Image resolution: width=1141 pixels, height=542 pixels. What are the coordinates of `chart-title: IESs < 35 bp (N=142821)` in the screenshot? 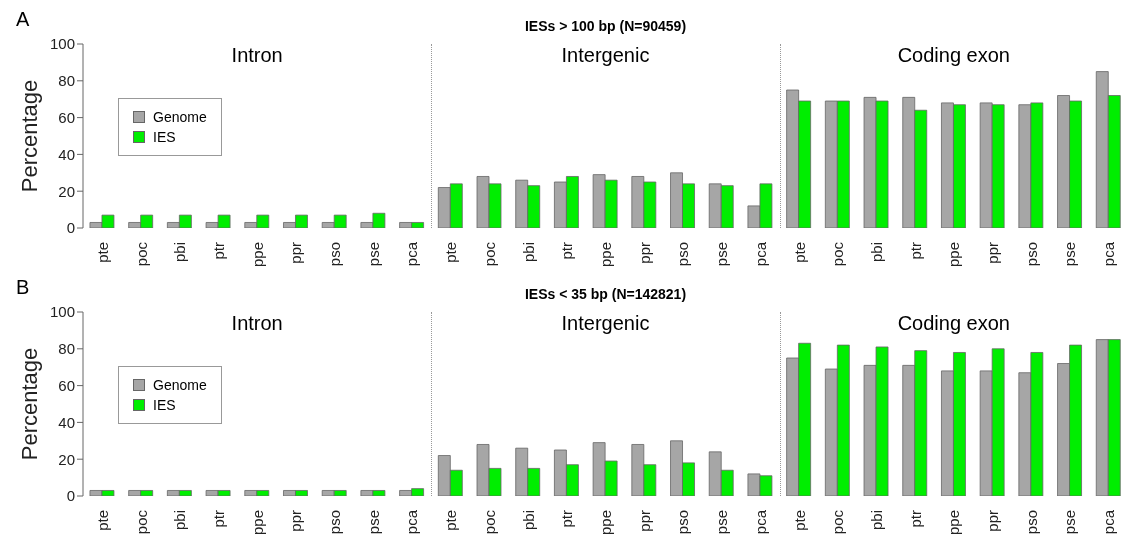 It's located at (605, 294).